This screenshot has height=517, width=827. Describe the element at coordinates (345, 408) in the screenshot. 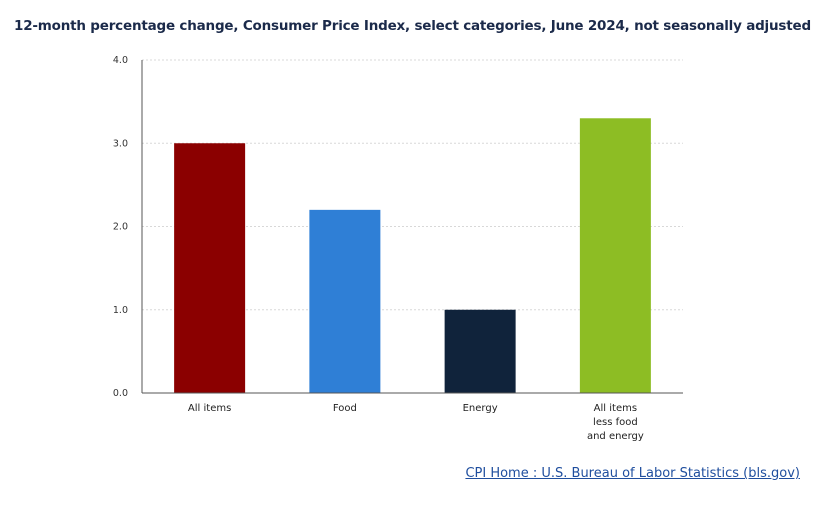

I see `x-category-label: Food` at that location.